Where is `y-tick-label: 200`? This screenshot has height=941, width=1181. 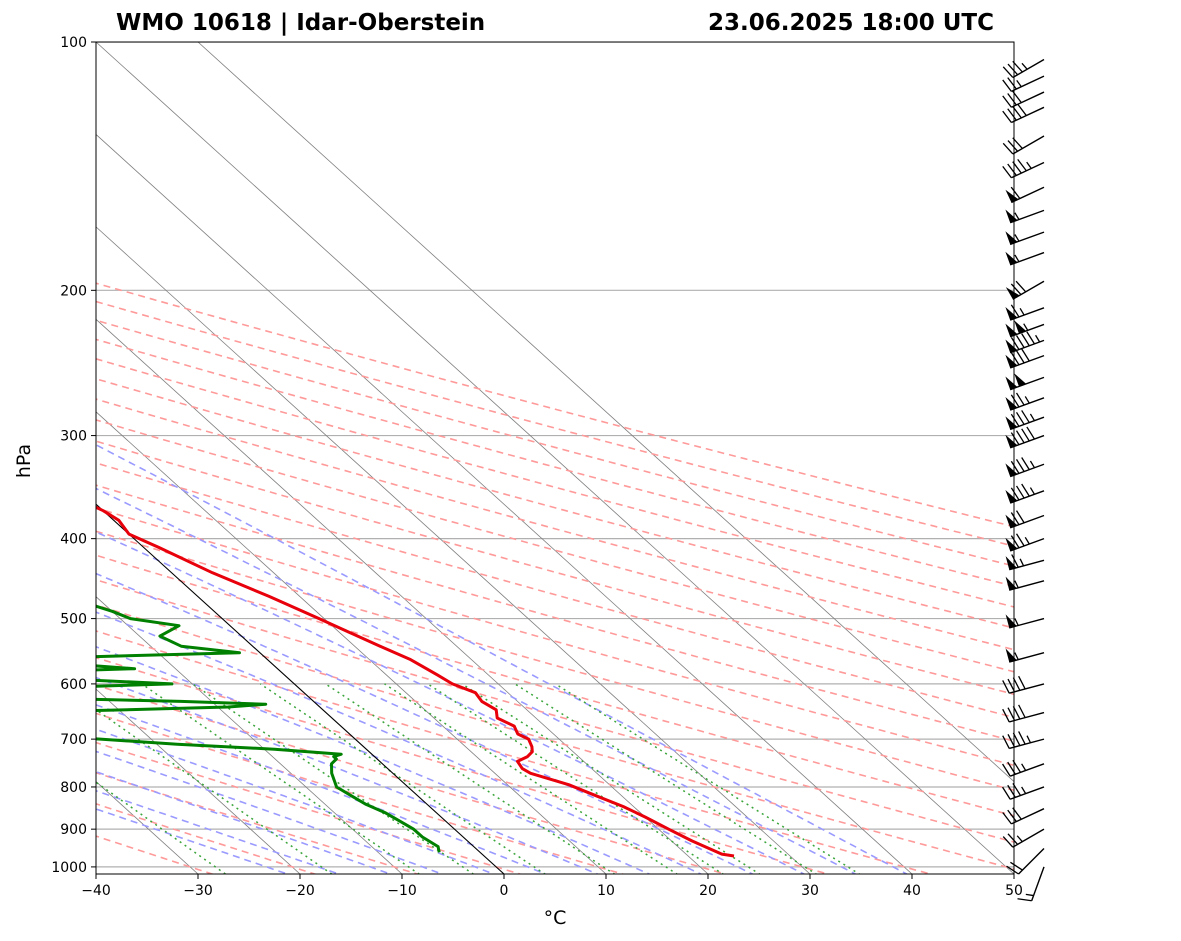
y-tick-label: 200 is located at coordinates (73, 291).